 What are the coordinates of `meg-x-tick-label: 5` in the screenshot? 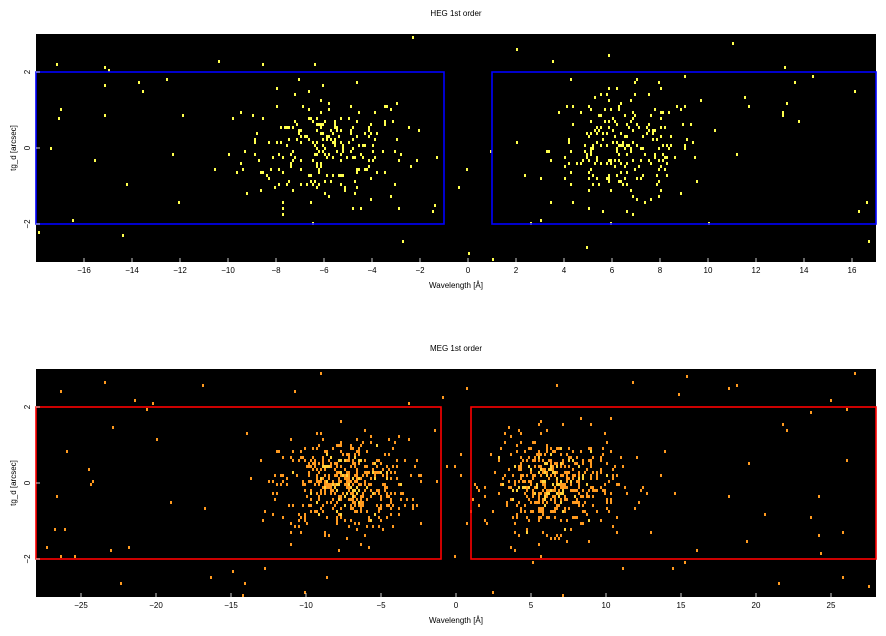 It's located at (531, 605).